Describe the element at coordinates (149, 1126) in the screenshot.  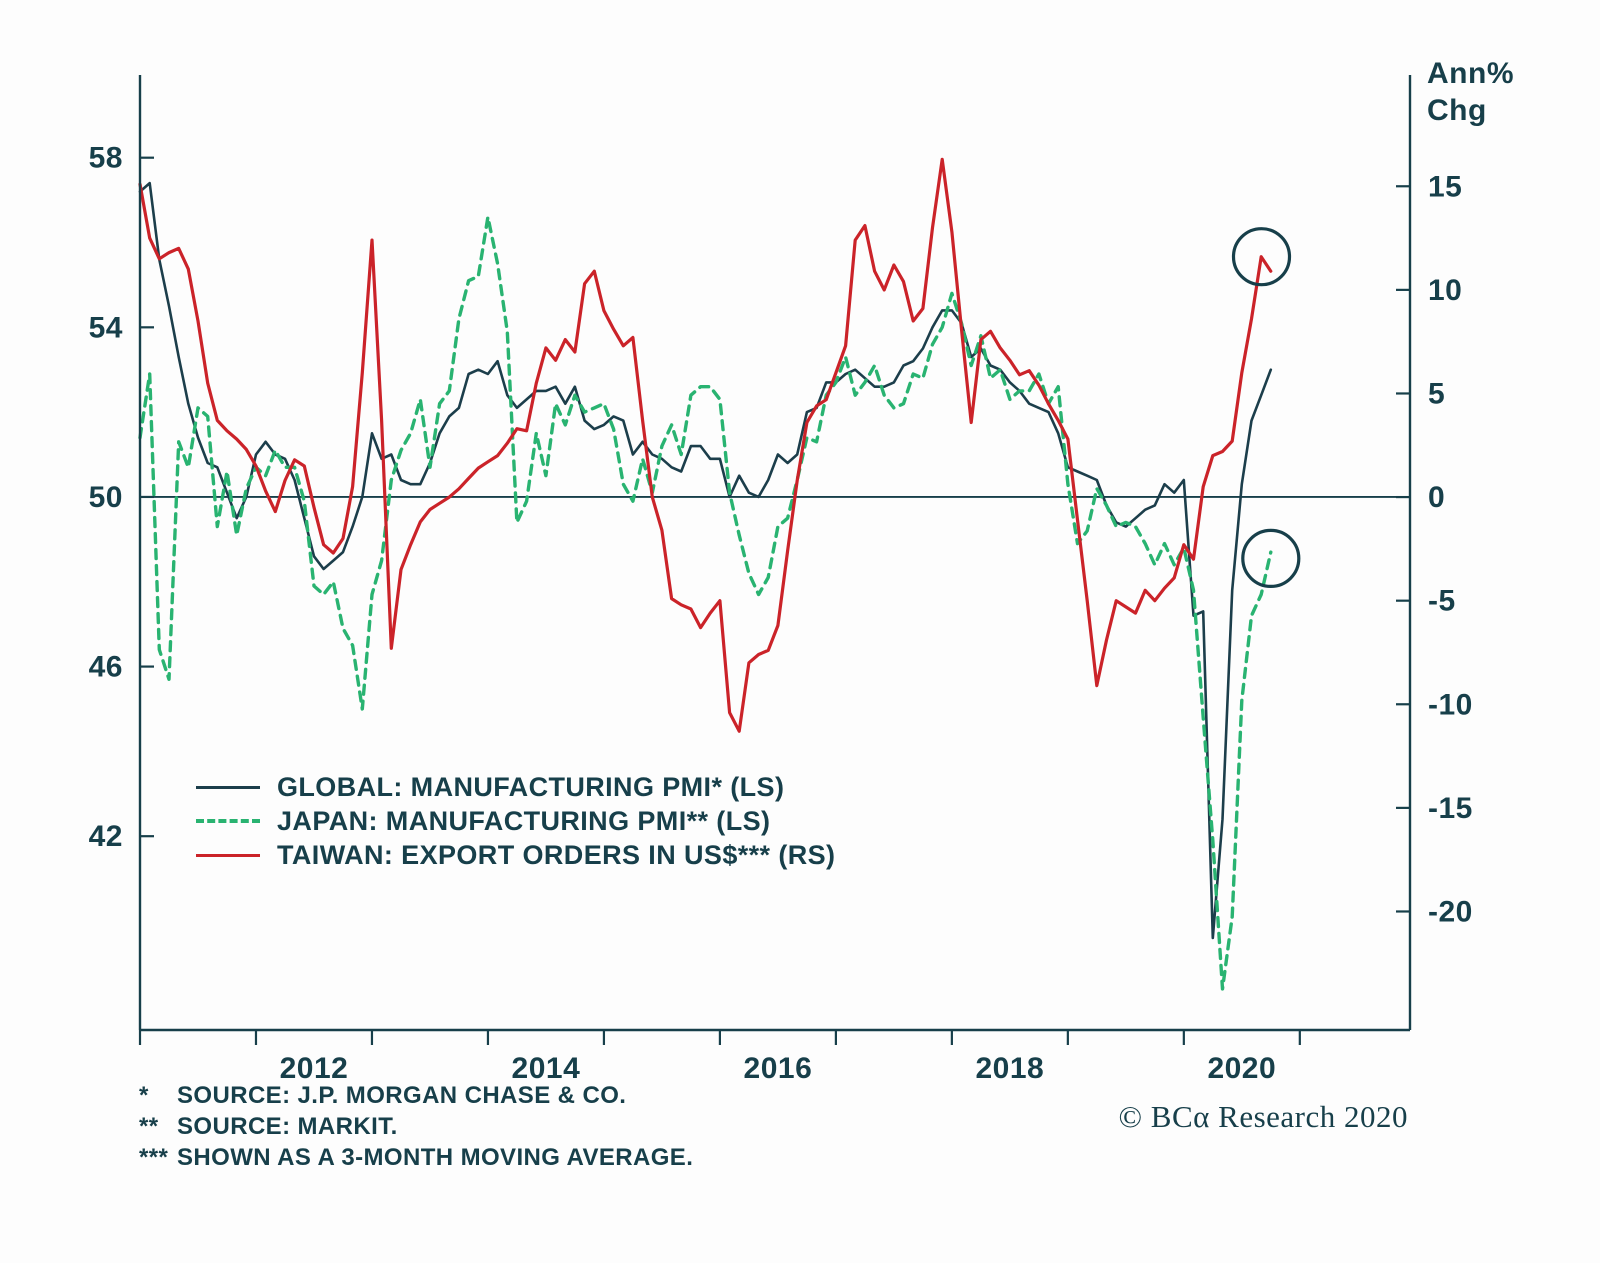
I see `footnote-marker: **` at that location.